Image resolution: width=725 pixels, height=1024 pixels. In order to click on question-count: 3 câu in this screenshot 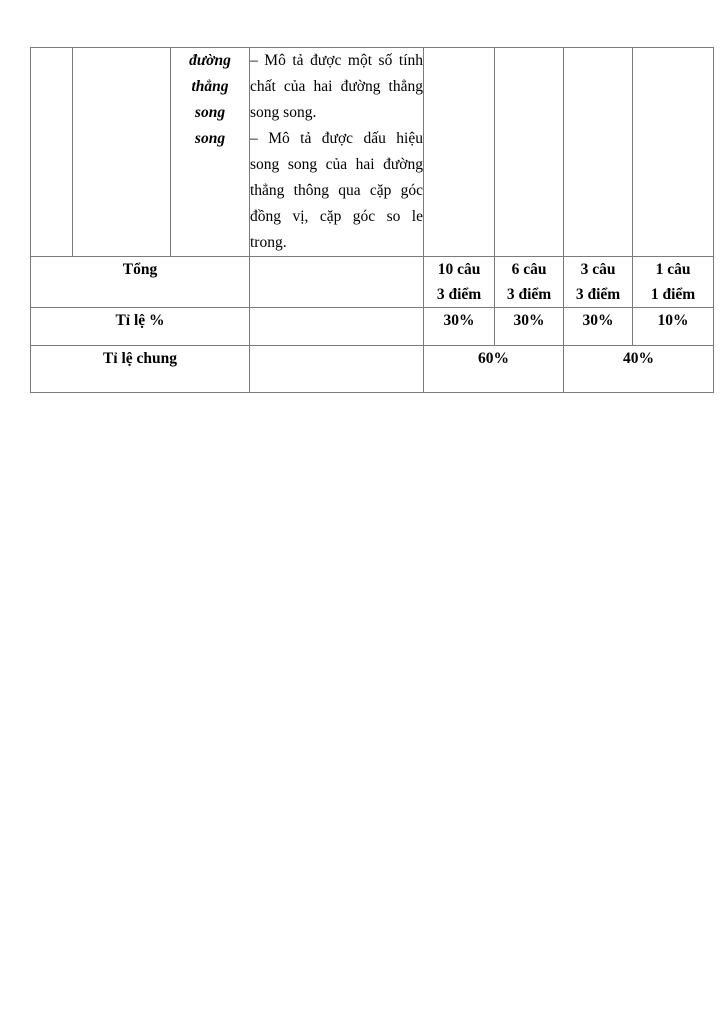, I will do `click(598, 269)`.